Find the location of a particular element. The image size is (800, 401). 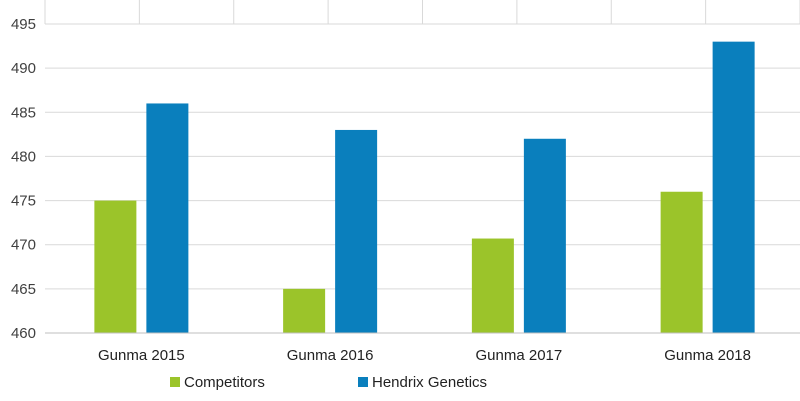

y-tick-label: 485 is located at coordinates (23, 112).